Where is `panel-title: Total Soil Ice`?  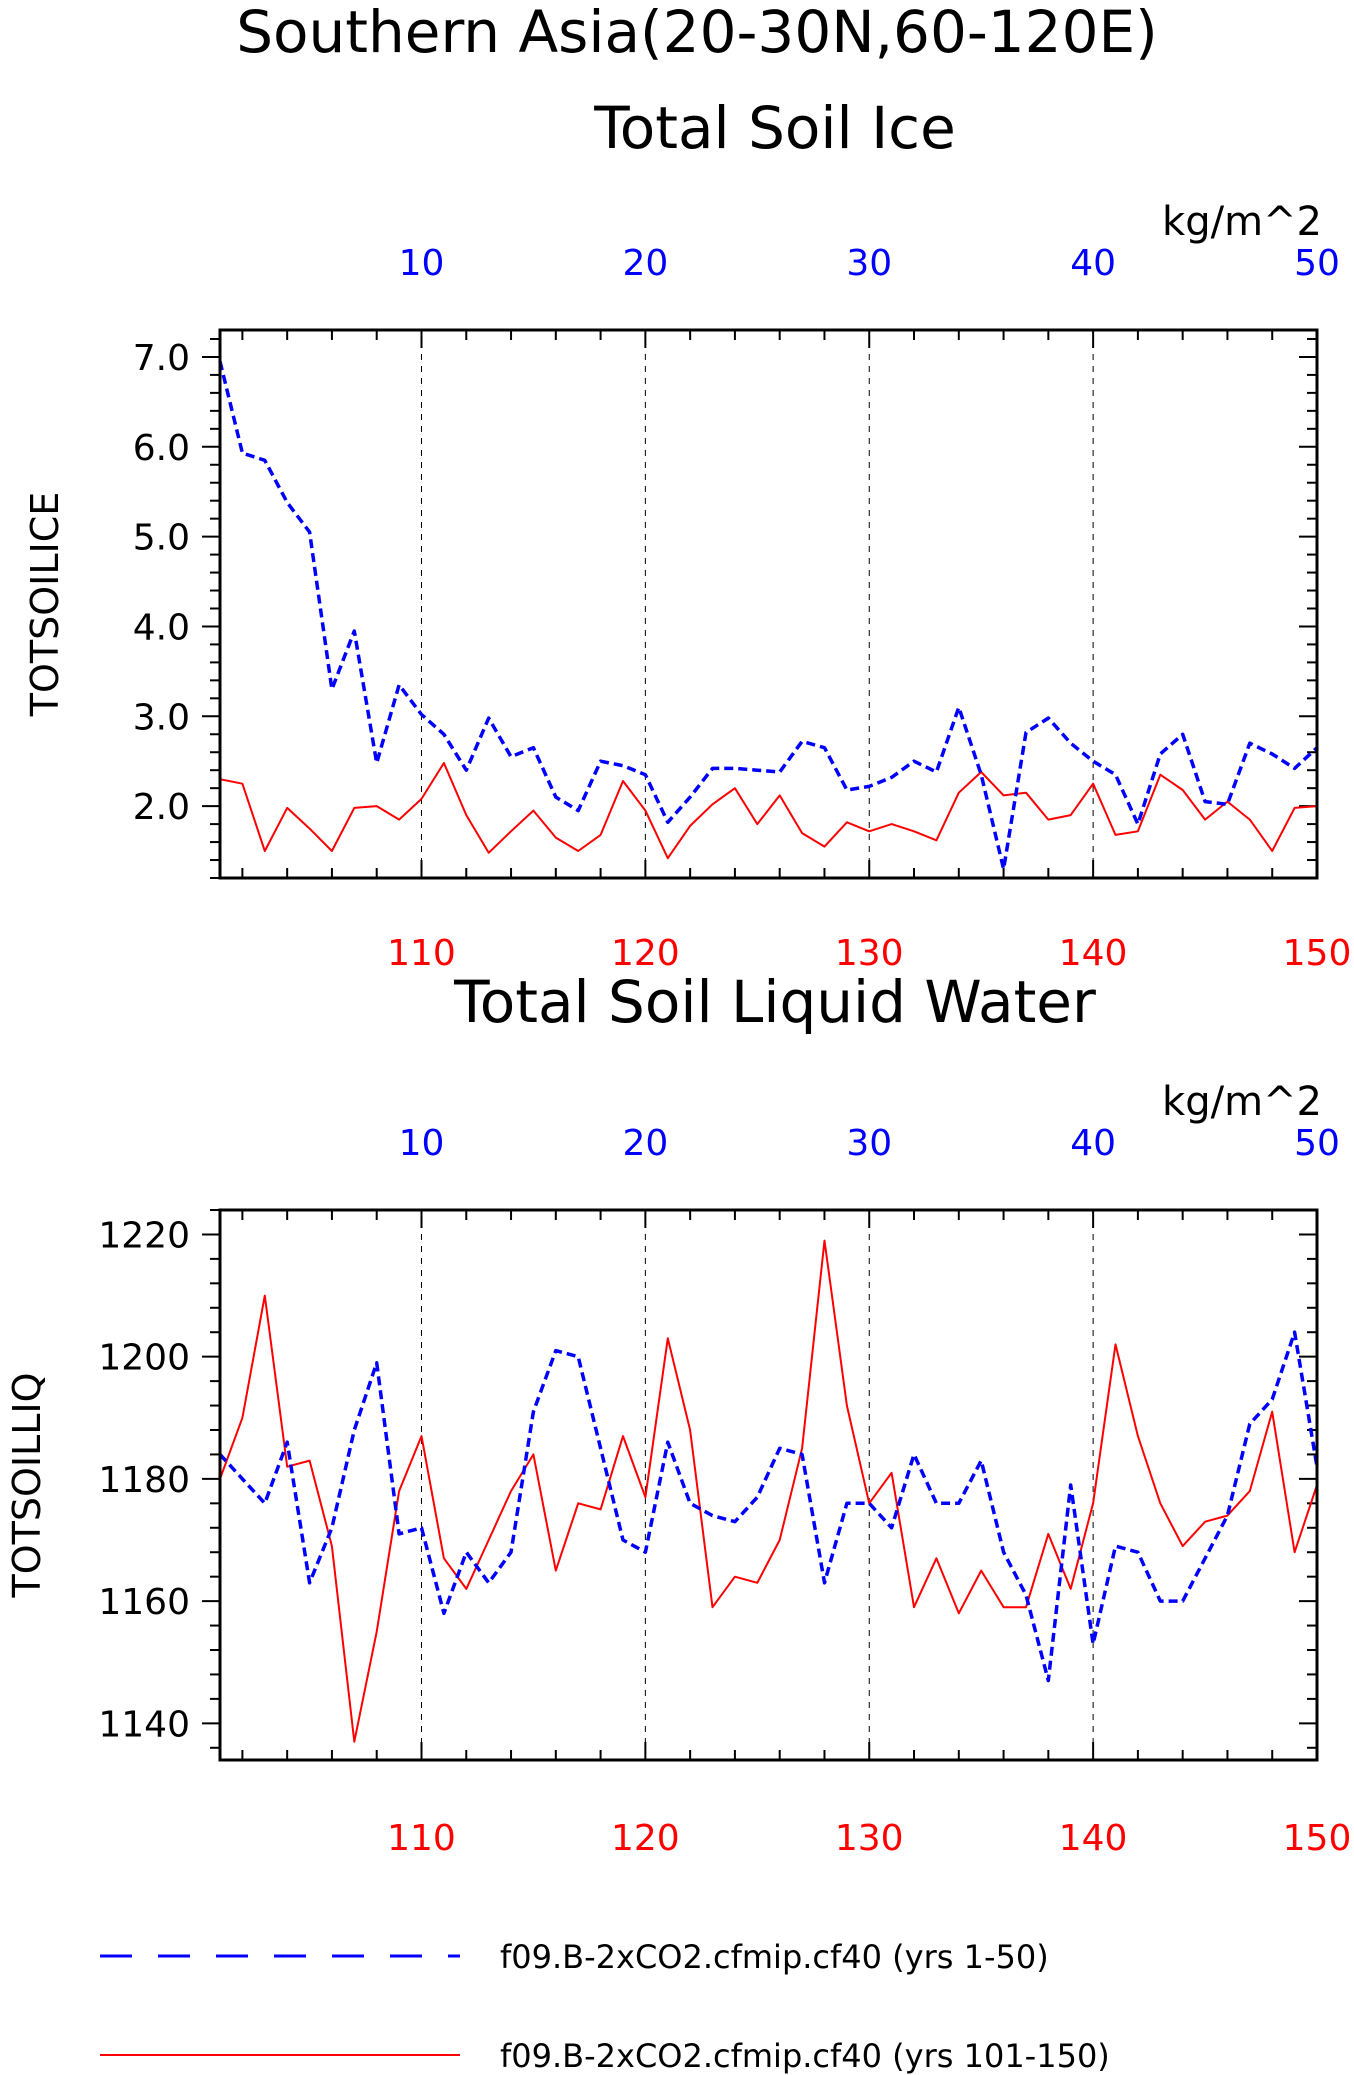
panel-title: Total Soil Ice is located at coordinates (774, 128).